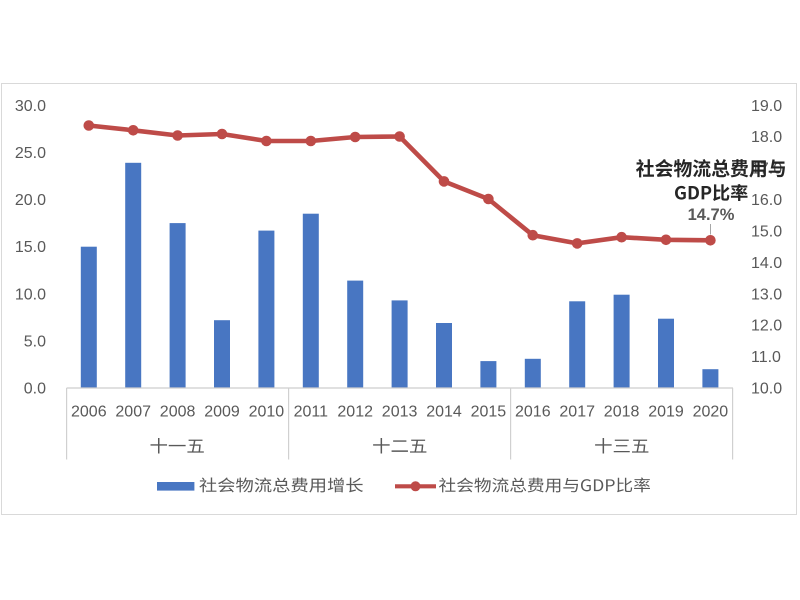 Image resolution: width=800 pixels, height=600 pixels. Describe the element at coordinates (355, 411) in the screenshot. I see `svg-text: 2012` at that location.